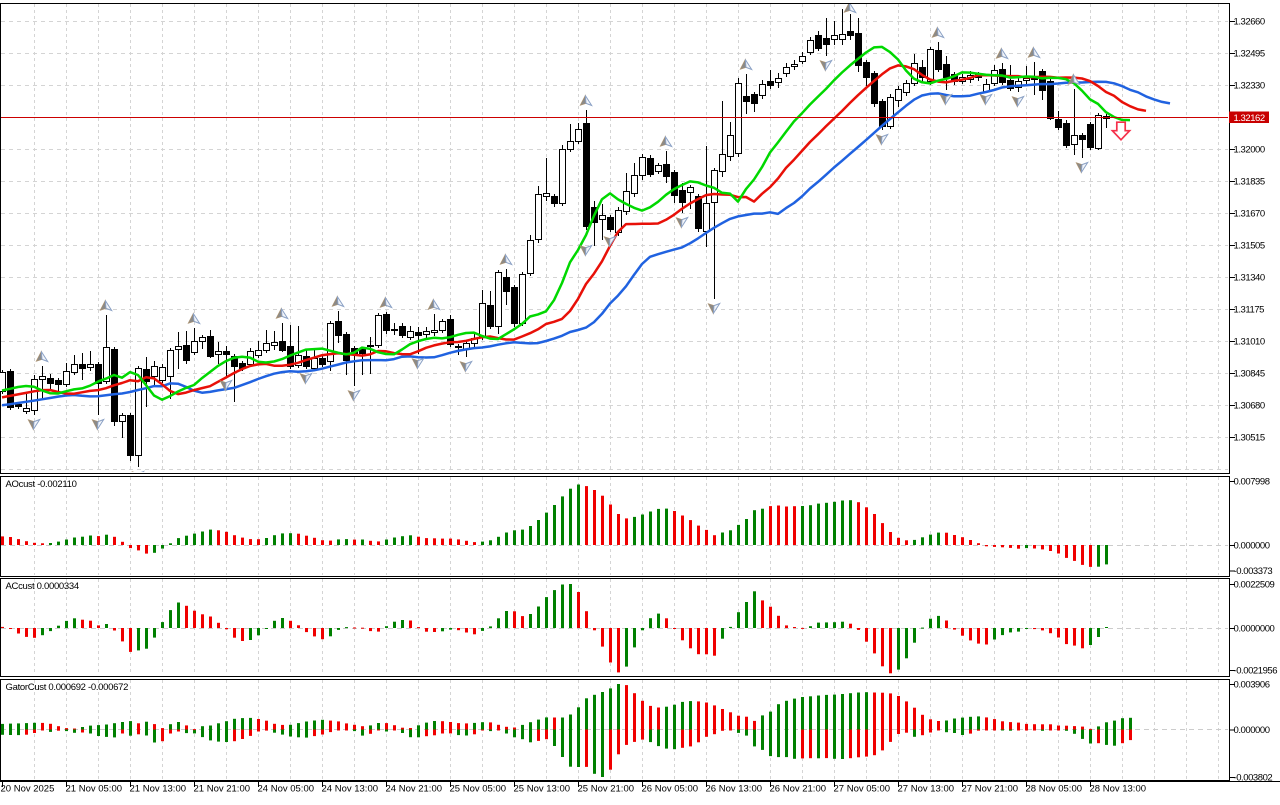  Describe the element at coordinates (1254, 629) in the screenshot. I see `svg-text: 0.0000000` at that location.